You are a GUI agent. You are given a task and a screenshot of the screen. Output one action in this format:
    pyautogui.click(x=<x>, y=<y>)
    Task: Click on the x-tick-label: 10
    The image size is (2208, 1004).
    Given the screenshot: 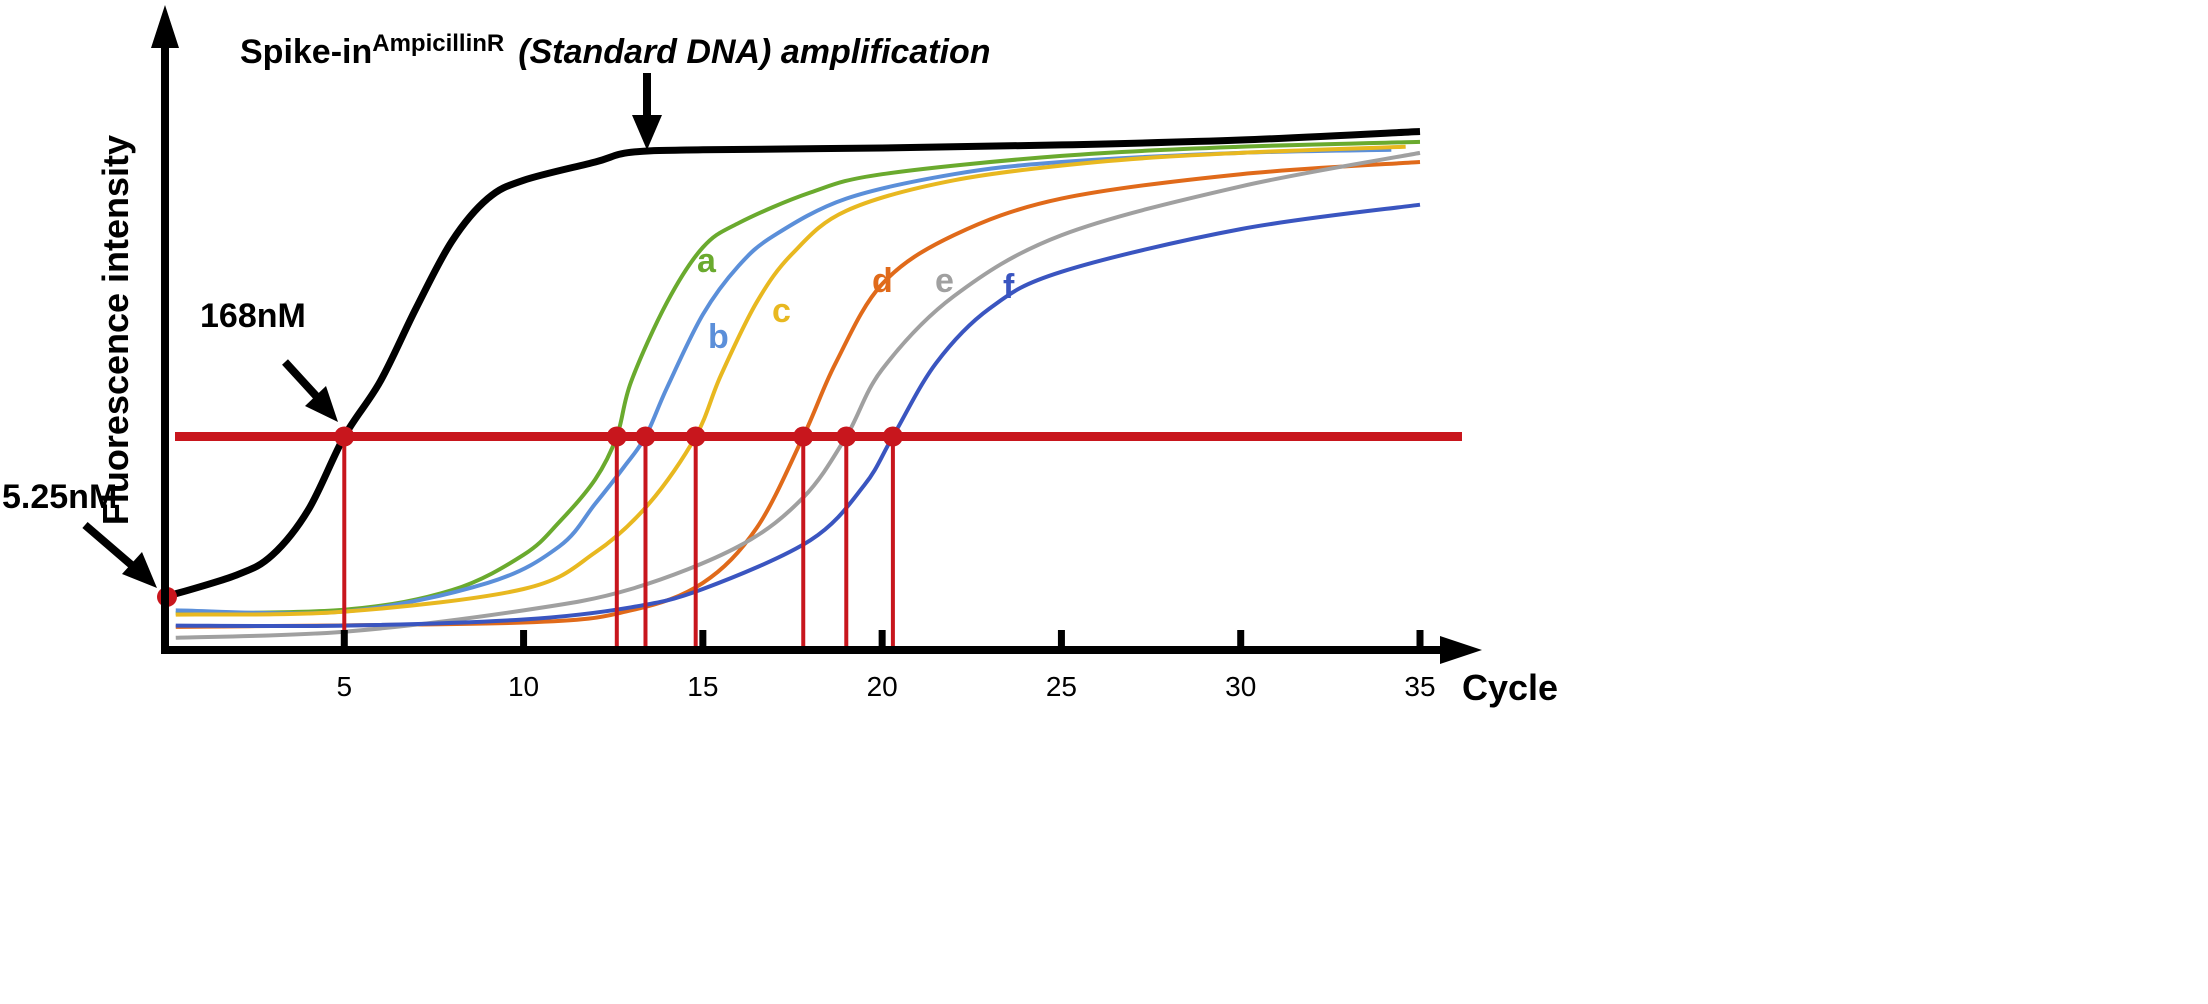 What is the action you would take?
    pyautogui.click(x=523, y=686)
    